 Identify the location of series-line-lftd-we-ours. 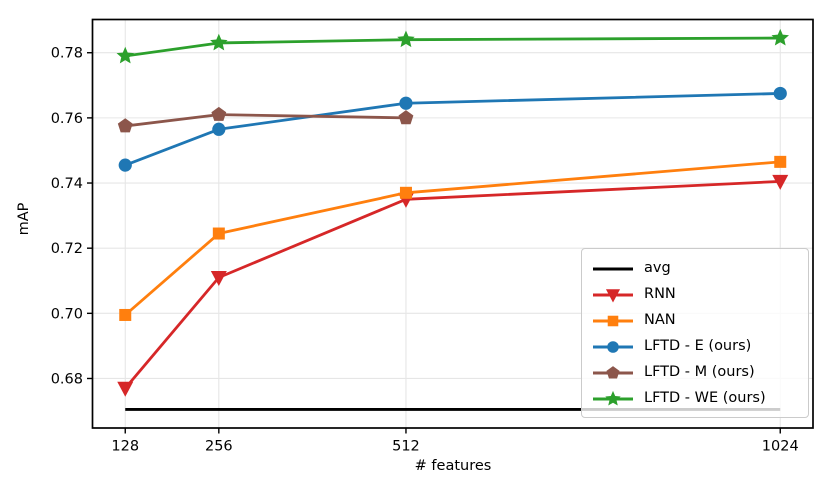
(453, 47).